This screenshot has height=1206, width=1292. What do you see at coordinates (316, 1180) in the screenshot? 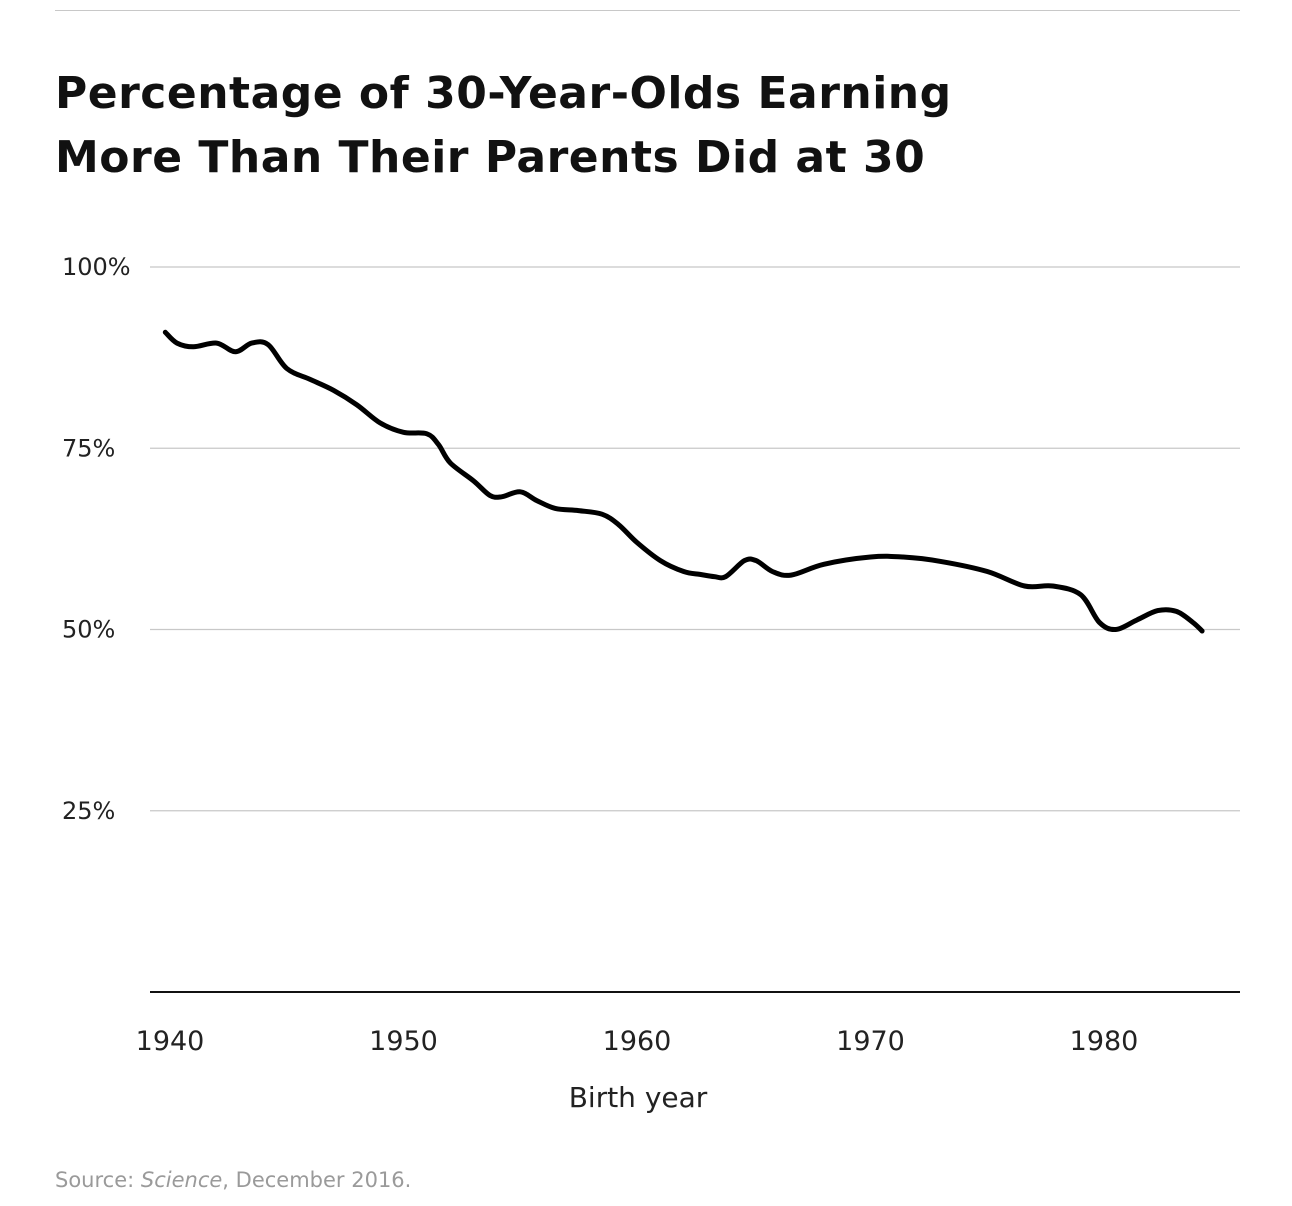
I see `source-suffix: , December 2016.` at bounding box center [316, 1180].